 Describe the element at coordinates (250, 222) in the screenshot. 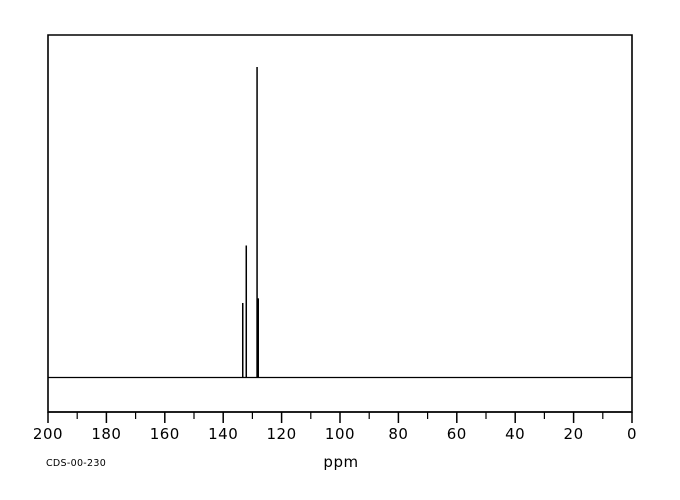

I see `peak-layer` at that location.